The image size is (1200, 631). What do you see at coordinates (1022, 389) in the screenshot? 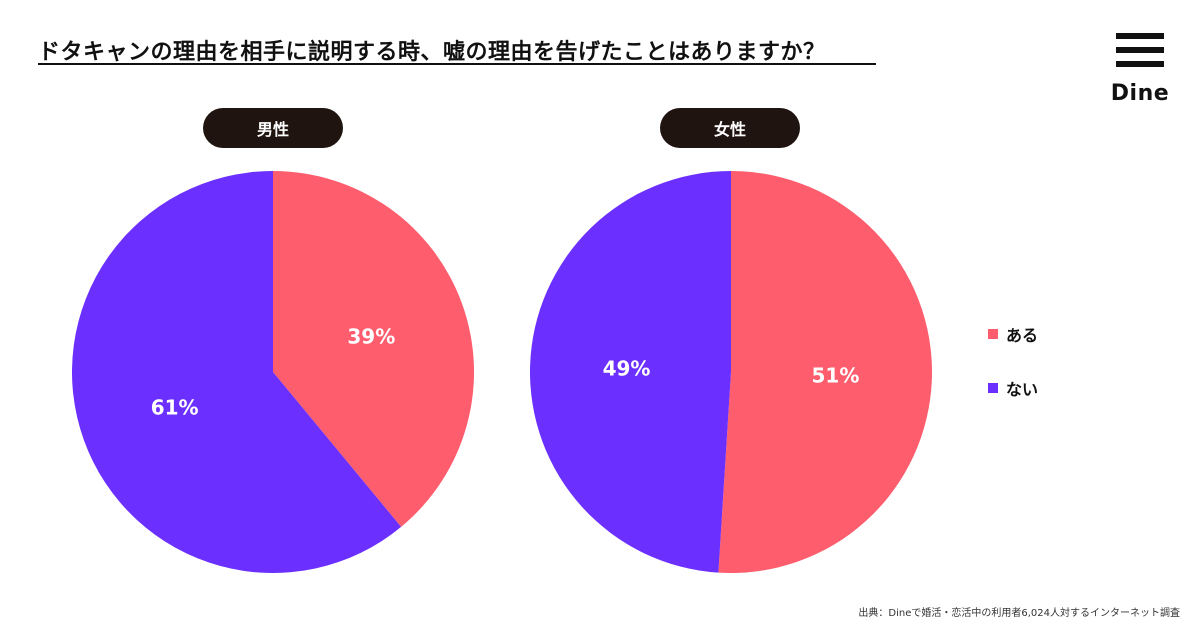
I see `legend-label-nai: ない` at bounding box center [1022, 389].